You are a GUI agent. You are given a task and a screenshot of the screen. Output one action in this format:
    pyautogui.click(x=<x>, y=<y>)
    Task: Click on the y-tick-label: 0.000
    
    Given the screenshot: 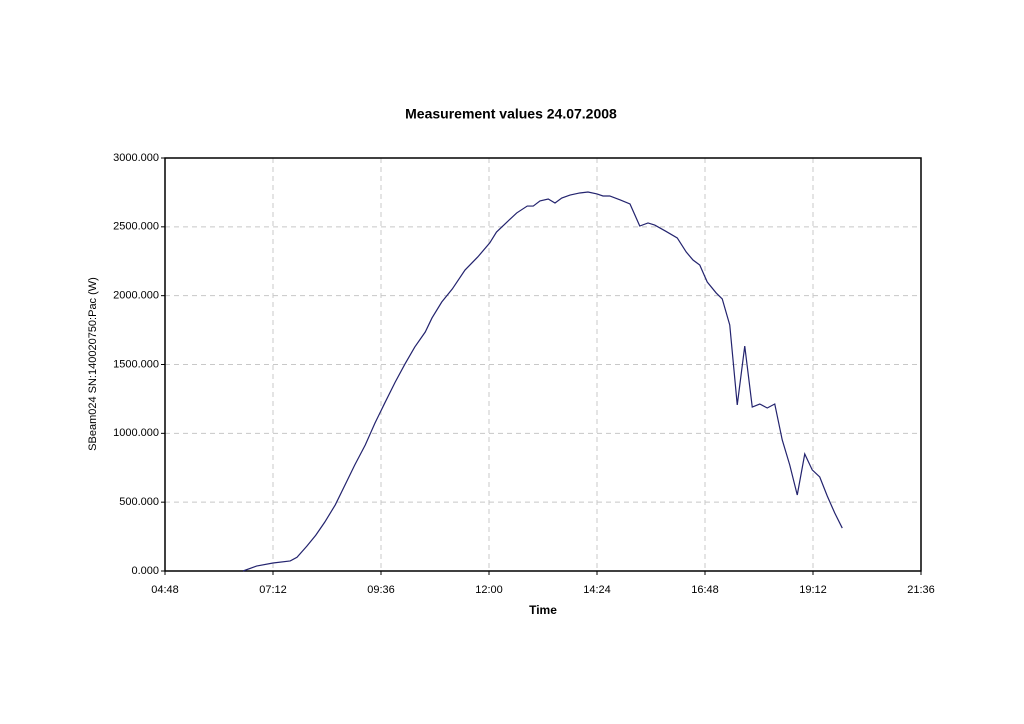 What is the action you would take?
    pyautogui.click(x=145, y=571)
    